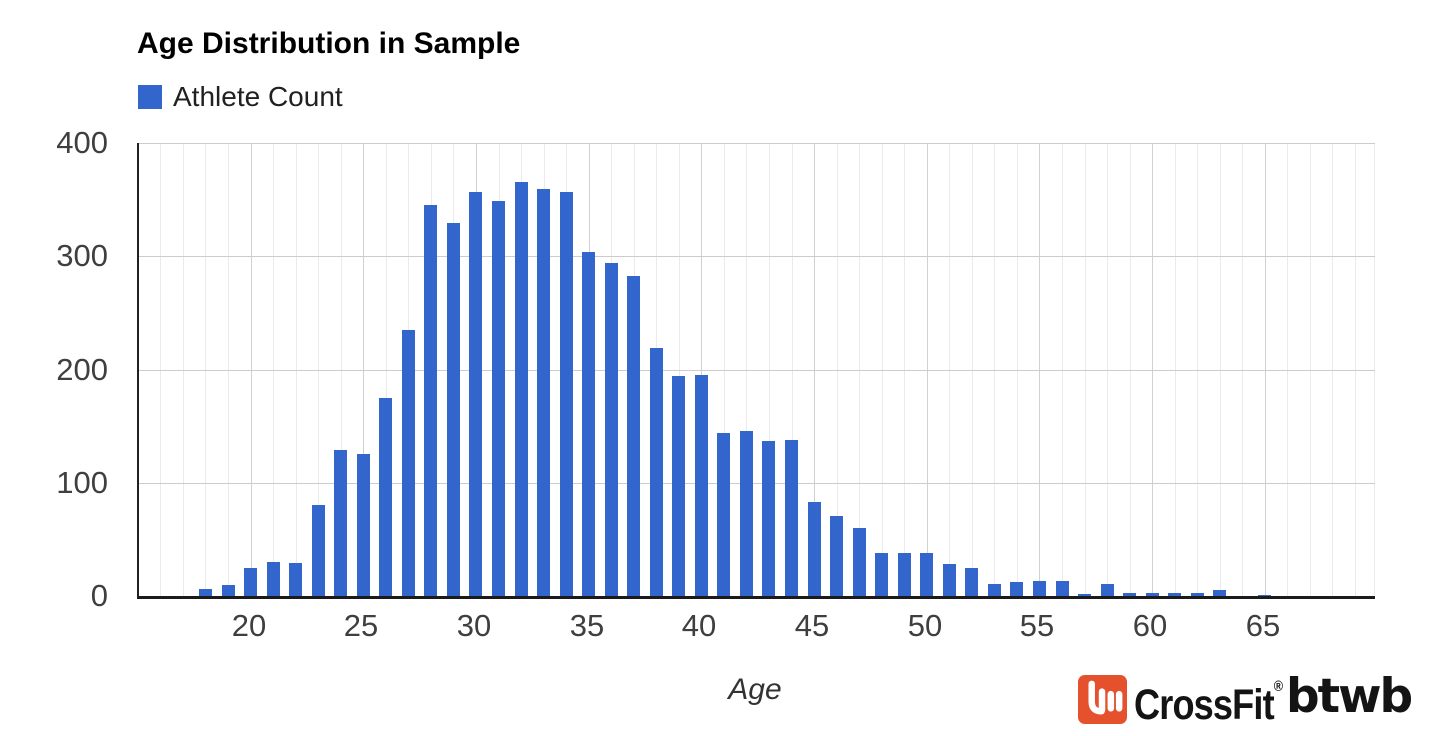 The width and height of the screenshot is (1440, 736). Describe the element at coordinates (474, 625) in the screenshot. I see `x-tick-label: 30` at that location.